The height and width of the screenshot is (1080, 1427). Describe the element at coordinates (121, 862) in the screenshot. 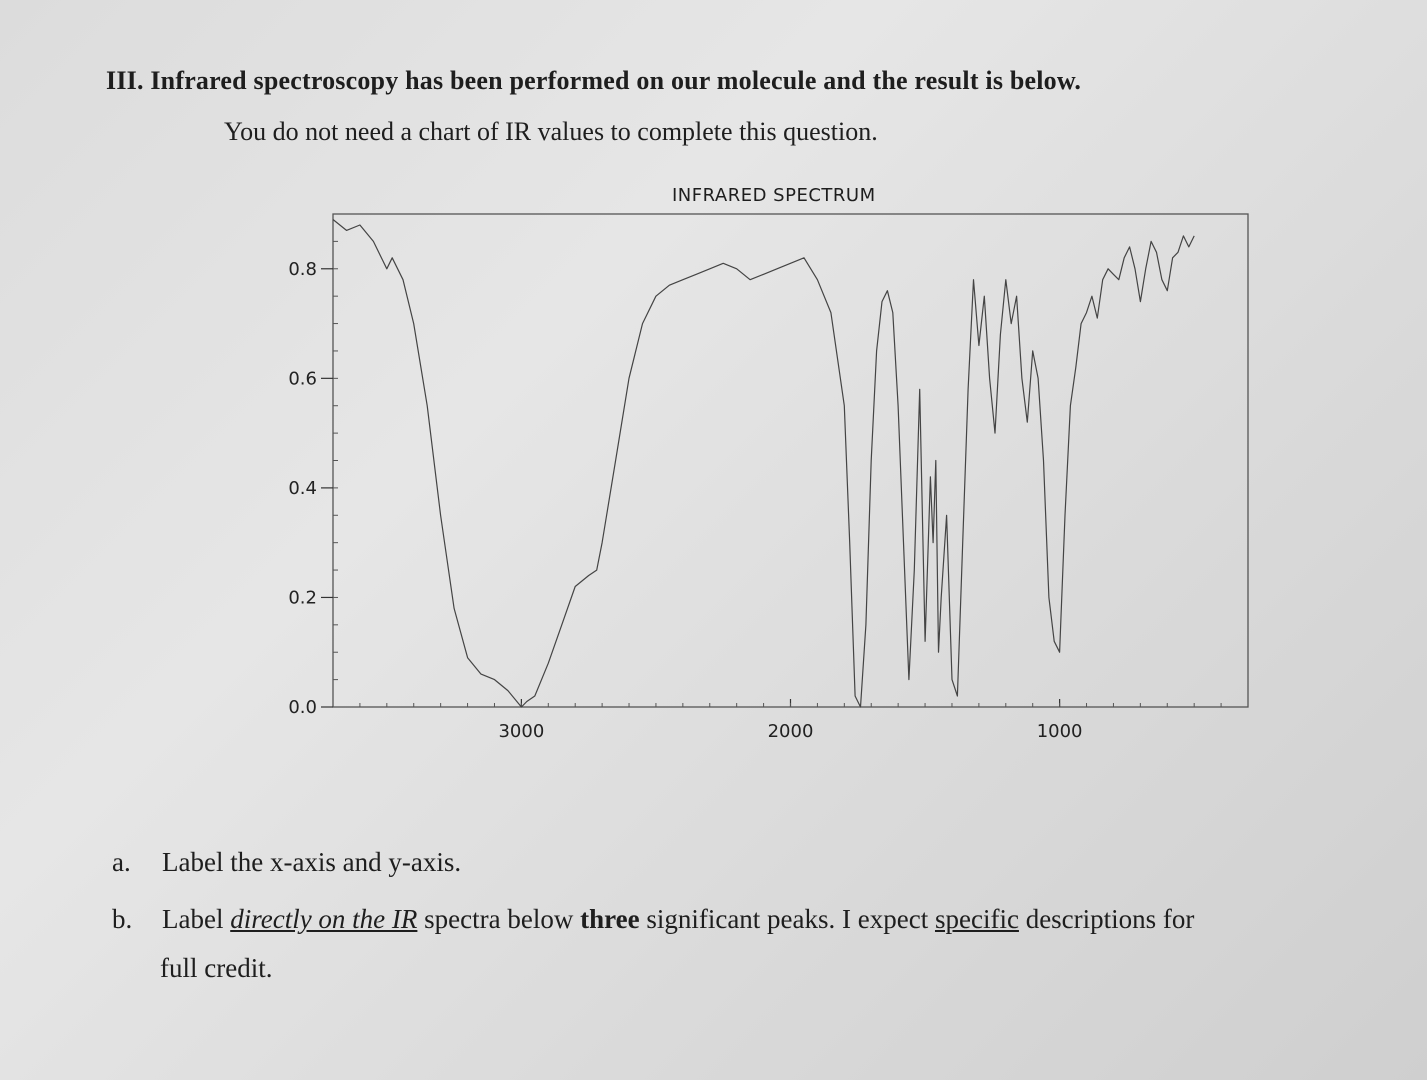

I see `instruction-a-marker: a.` at that location.